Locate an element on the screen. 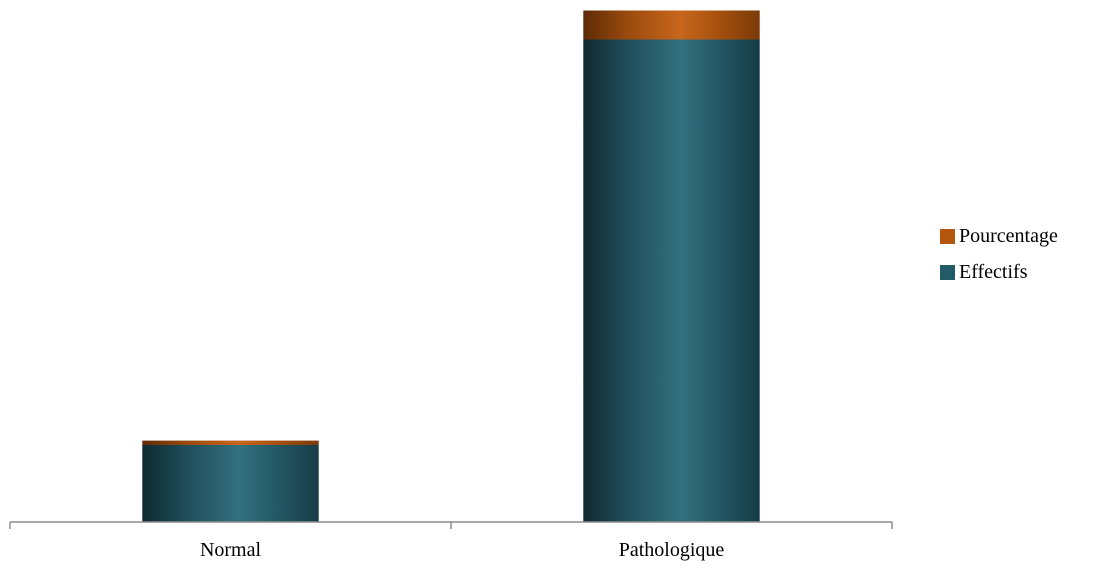  x-tick-label-pathologique: Pathologique is located at coordinates (672, 550).